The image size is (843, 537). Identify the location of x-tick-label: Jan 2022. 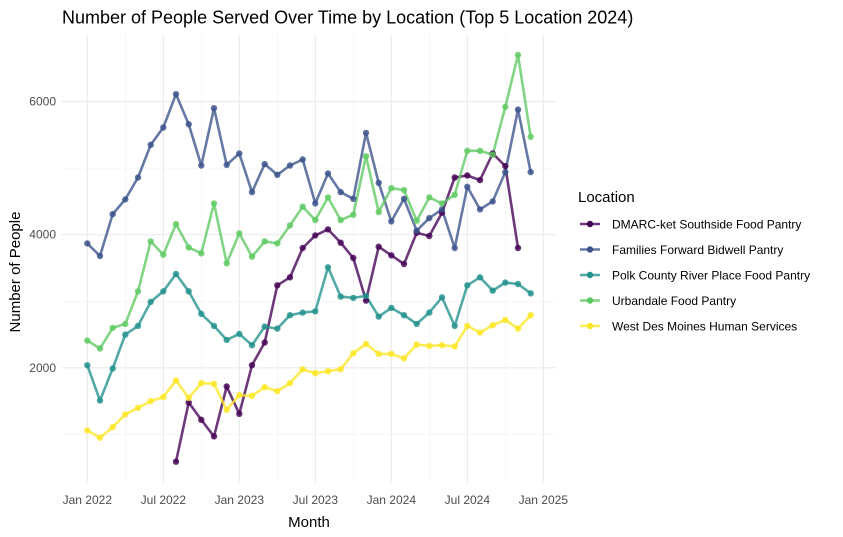
(88, 500).